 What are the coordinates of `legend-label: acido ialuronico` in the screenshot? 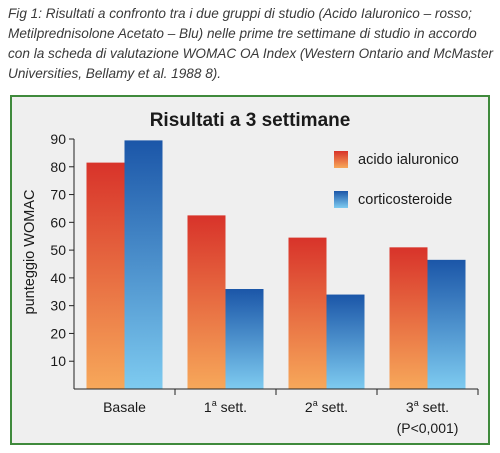 It's located at (408, 160).